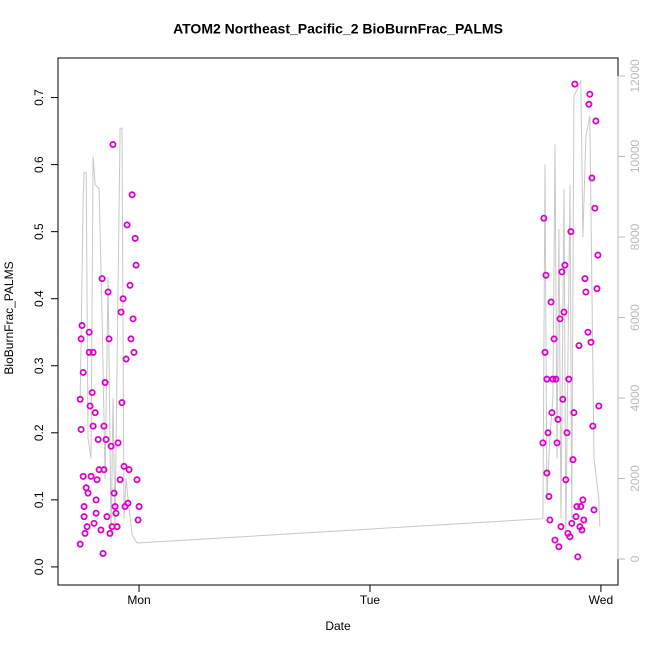 The image size is (650, 650). I want to click on y-tick-label: 0.0, so click(39, 566).